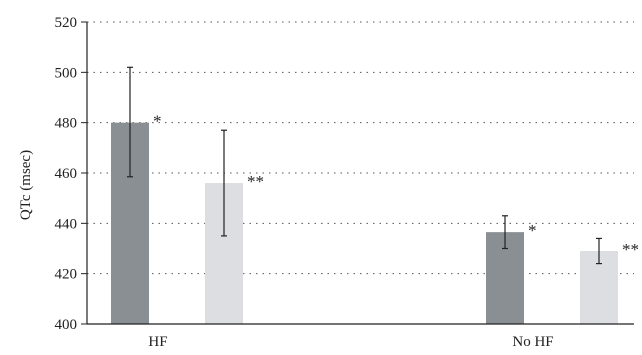 This screenshot has height=355, width=642. I want to click on y-tick-label-460: 460, so click(66, 174).